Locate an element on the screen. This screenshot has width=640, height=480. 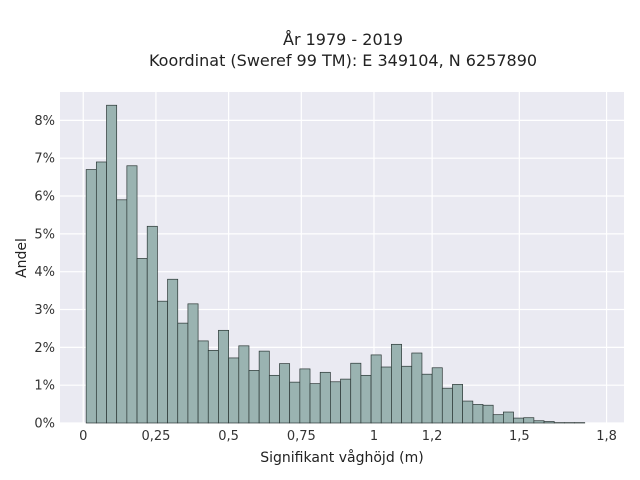
x-axis-label: Signifikant våghöjd (m) is located at coordinates (341, 457).